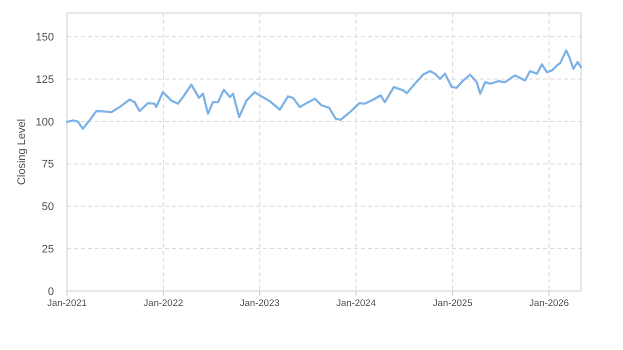  I want to click on y-tick-label: 0, so click(51, 292).